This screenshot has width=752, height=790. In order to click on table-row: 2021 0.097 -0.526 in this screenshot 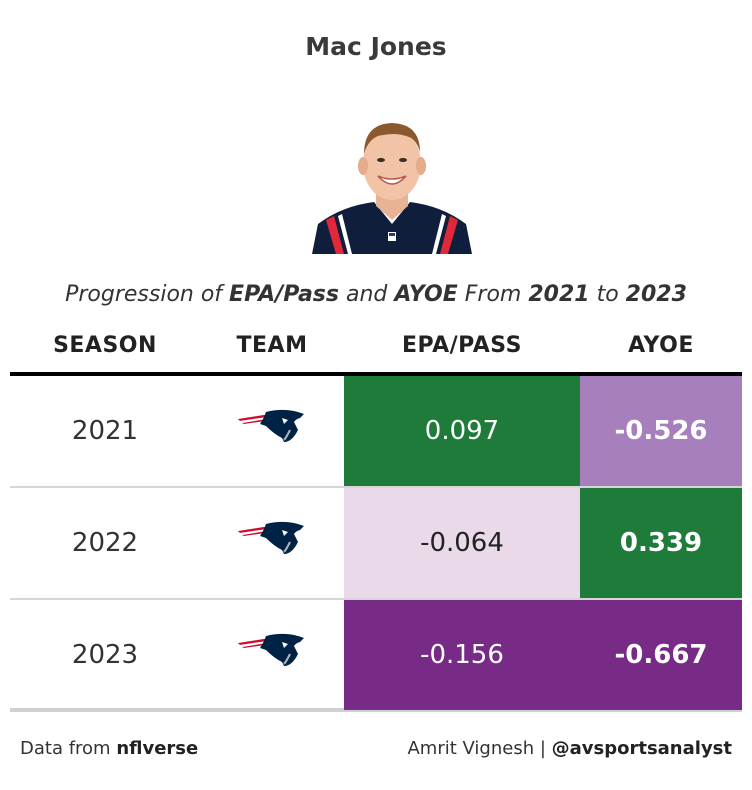, I will do `click(376, 432)`.